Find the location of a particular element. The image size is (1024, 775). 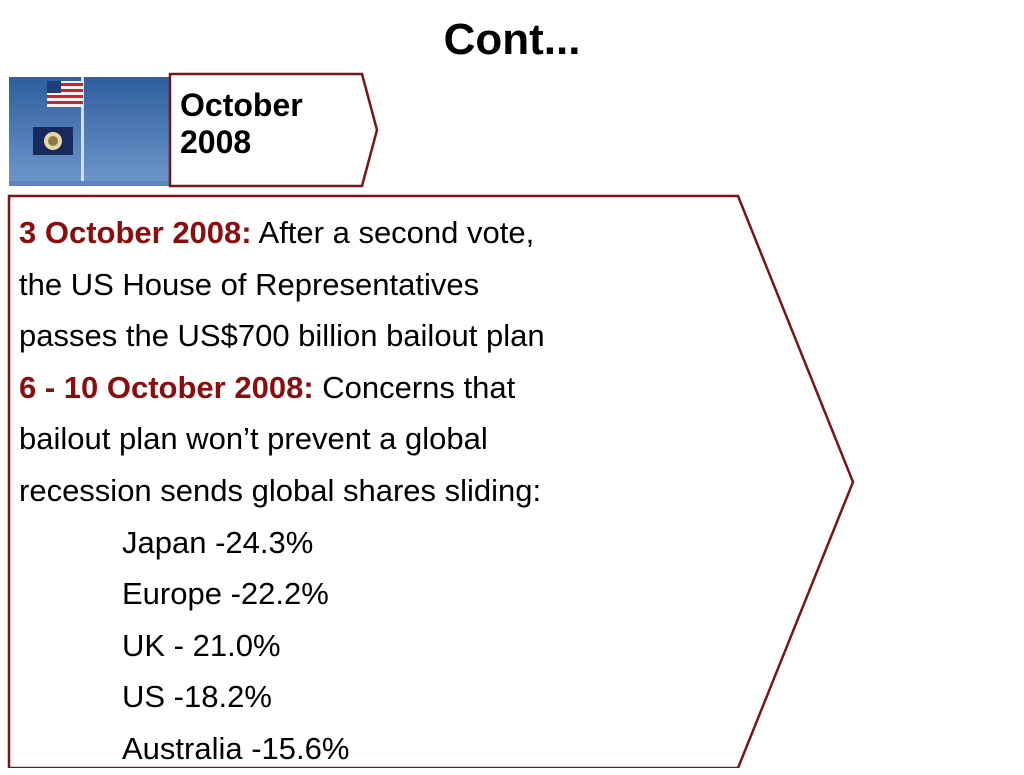

entry-date: 3 October 2008: is located at coordinates (135, 232).